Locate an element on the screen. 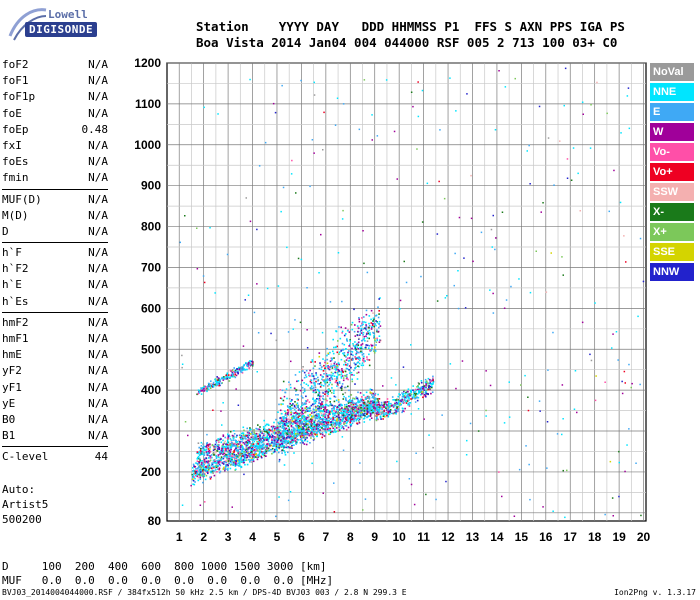  y-tick-label: 1100 is located at coordinates (148, 104).